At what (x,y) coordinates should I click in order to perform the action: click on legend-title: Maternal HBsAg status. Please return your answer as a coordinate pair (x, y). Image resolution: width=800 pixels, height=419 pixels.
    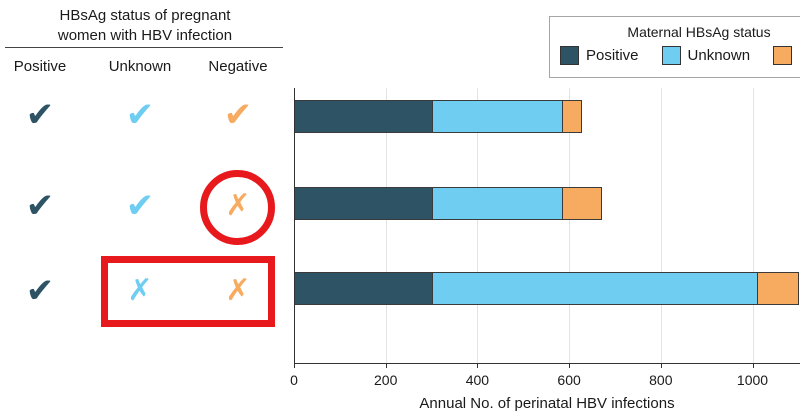
    Looking at the image, I should click on (699, 32).